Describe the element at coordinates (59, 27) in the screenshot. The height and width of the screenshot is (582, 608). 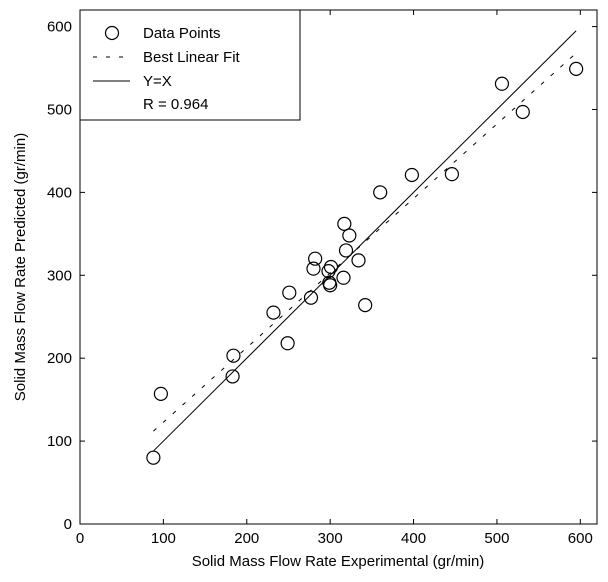
I see `y-tick-label: 600` at that location.